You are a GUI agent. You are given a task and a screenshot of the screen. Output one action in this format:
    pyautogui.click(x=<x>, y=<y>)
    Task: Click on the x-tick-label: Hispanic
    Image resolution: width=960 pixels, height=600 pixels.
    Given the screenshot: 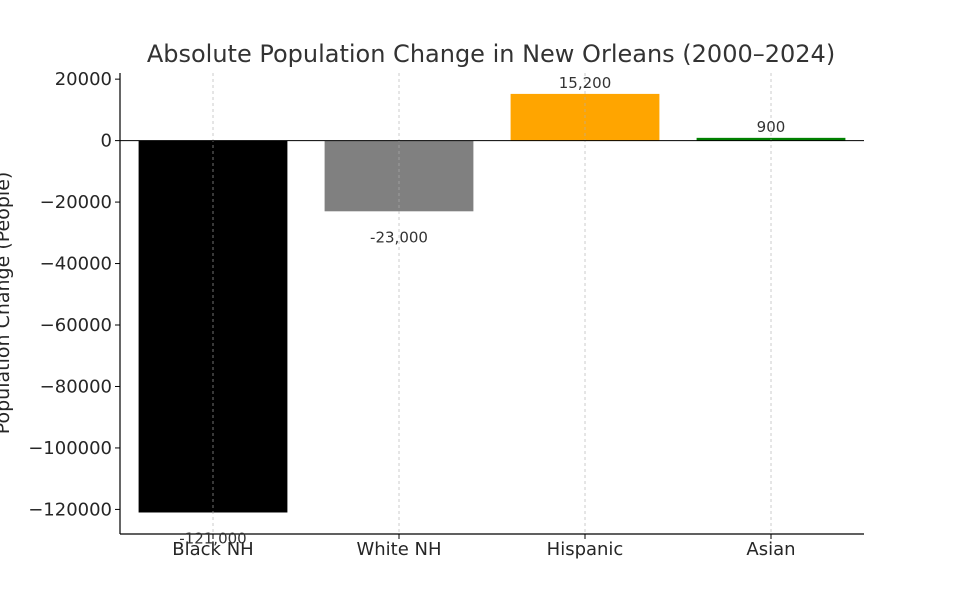 What is the action you would take?
    pyautogui.click(x=585, y=549)
    